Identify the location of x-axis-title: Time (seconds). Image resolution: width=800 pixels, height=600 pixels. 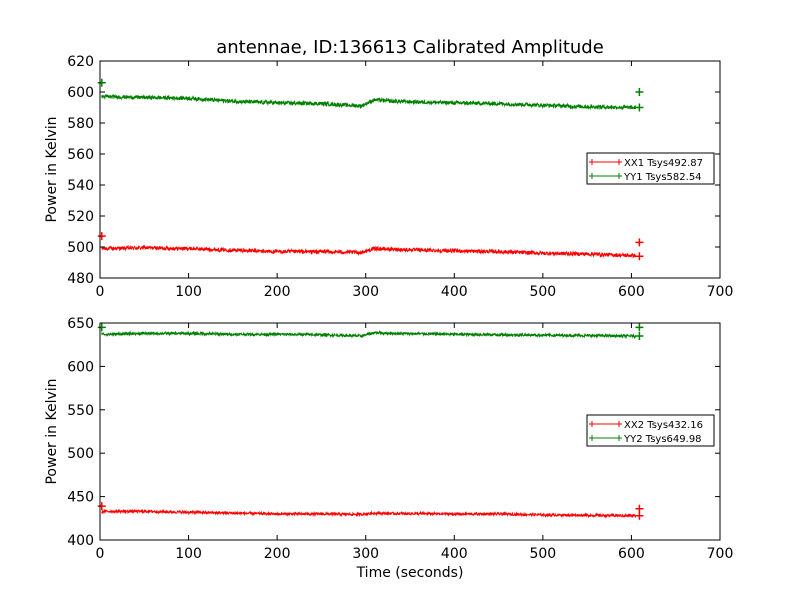
(410, 573).